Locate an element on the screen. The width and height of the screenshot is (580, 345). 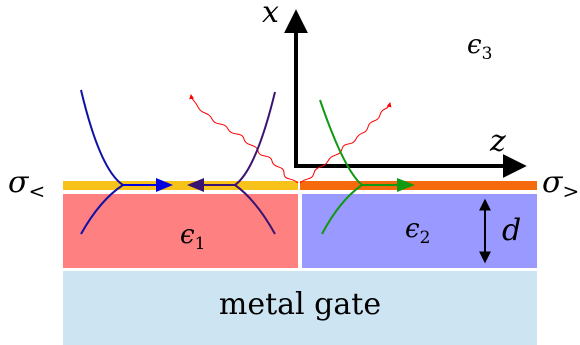
dielectric-eps1 is located at coordinates (180, 231).